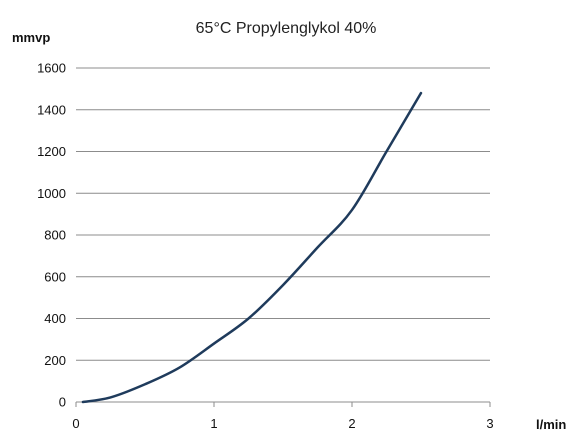  Describe the element at coordinates (55, 360) in the screenshot. I see `y-tick-label: 200` at that location.